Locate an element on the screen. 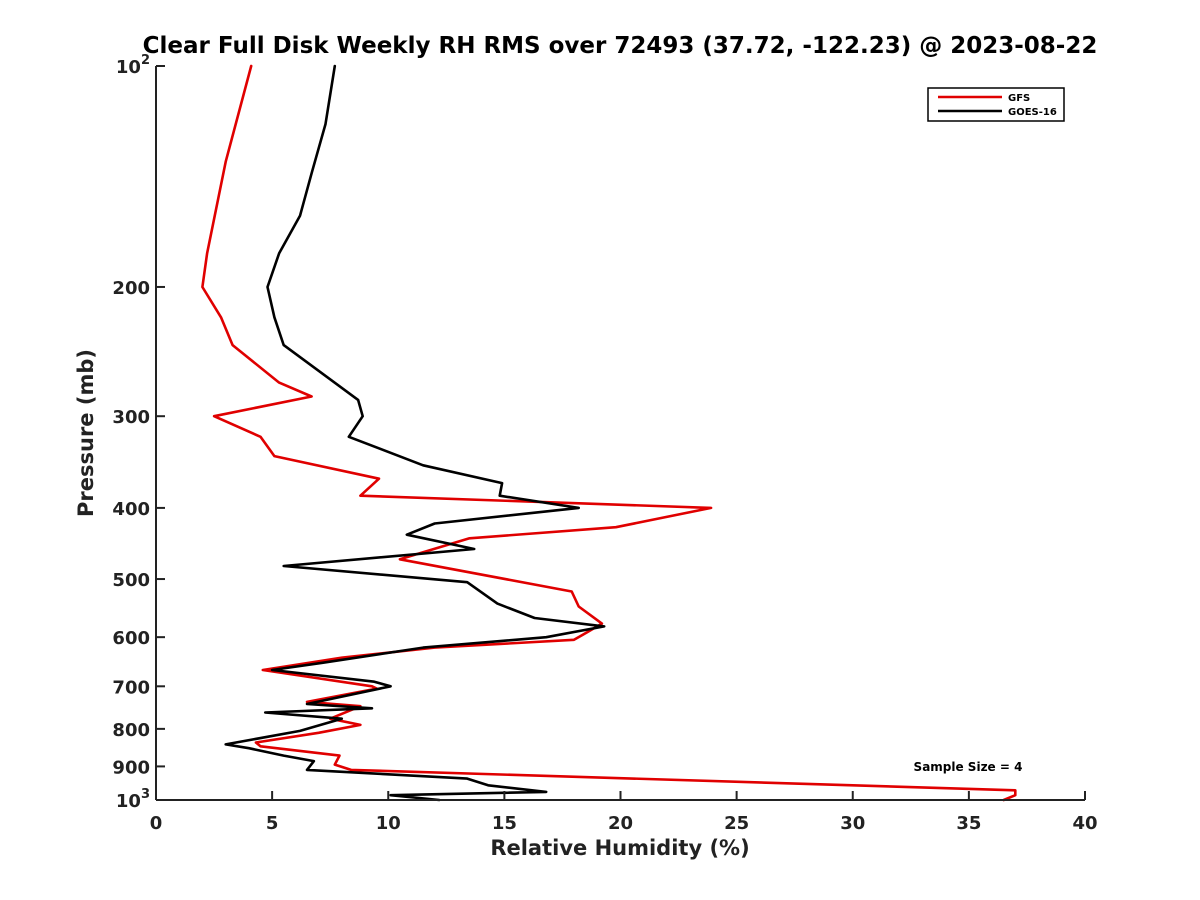 The image size is (1200, 900). x-tick-label: 0 is located at coordinates (156, 823).